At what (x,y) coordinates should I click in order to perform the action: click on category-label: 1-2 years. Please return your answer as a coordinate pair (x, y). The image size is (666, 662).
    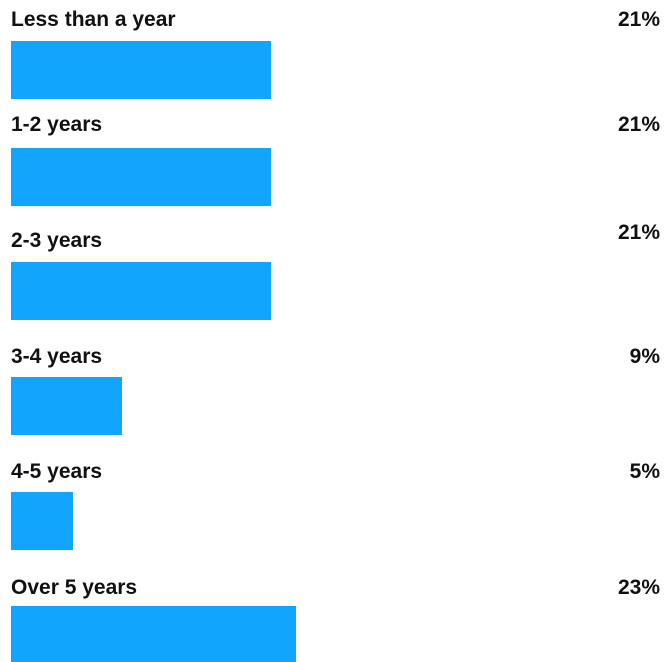
    Looking at the image, I should click on (57, 124).